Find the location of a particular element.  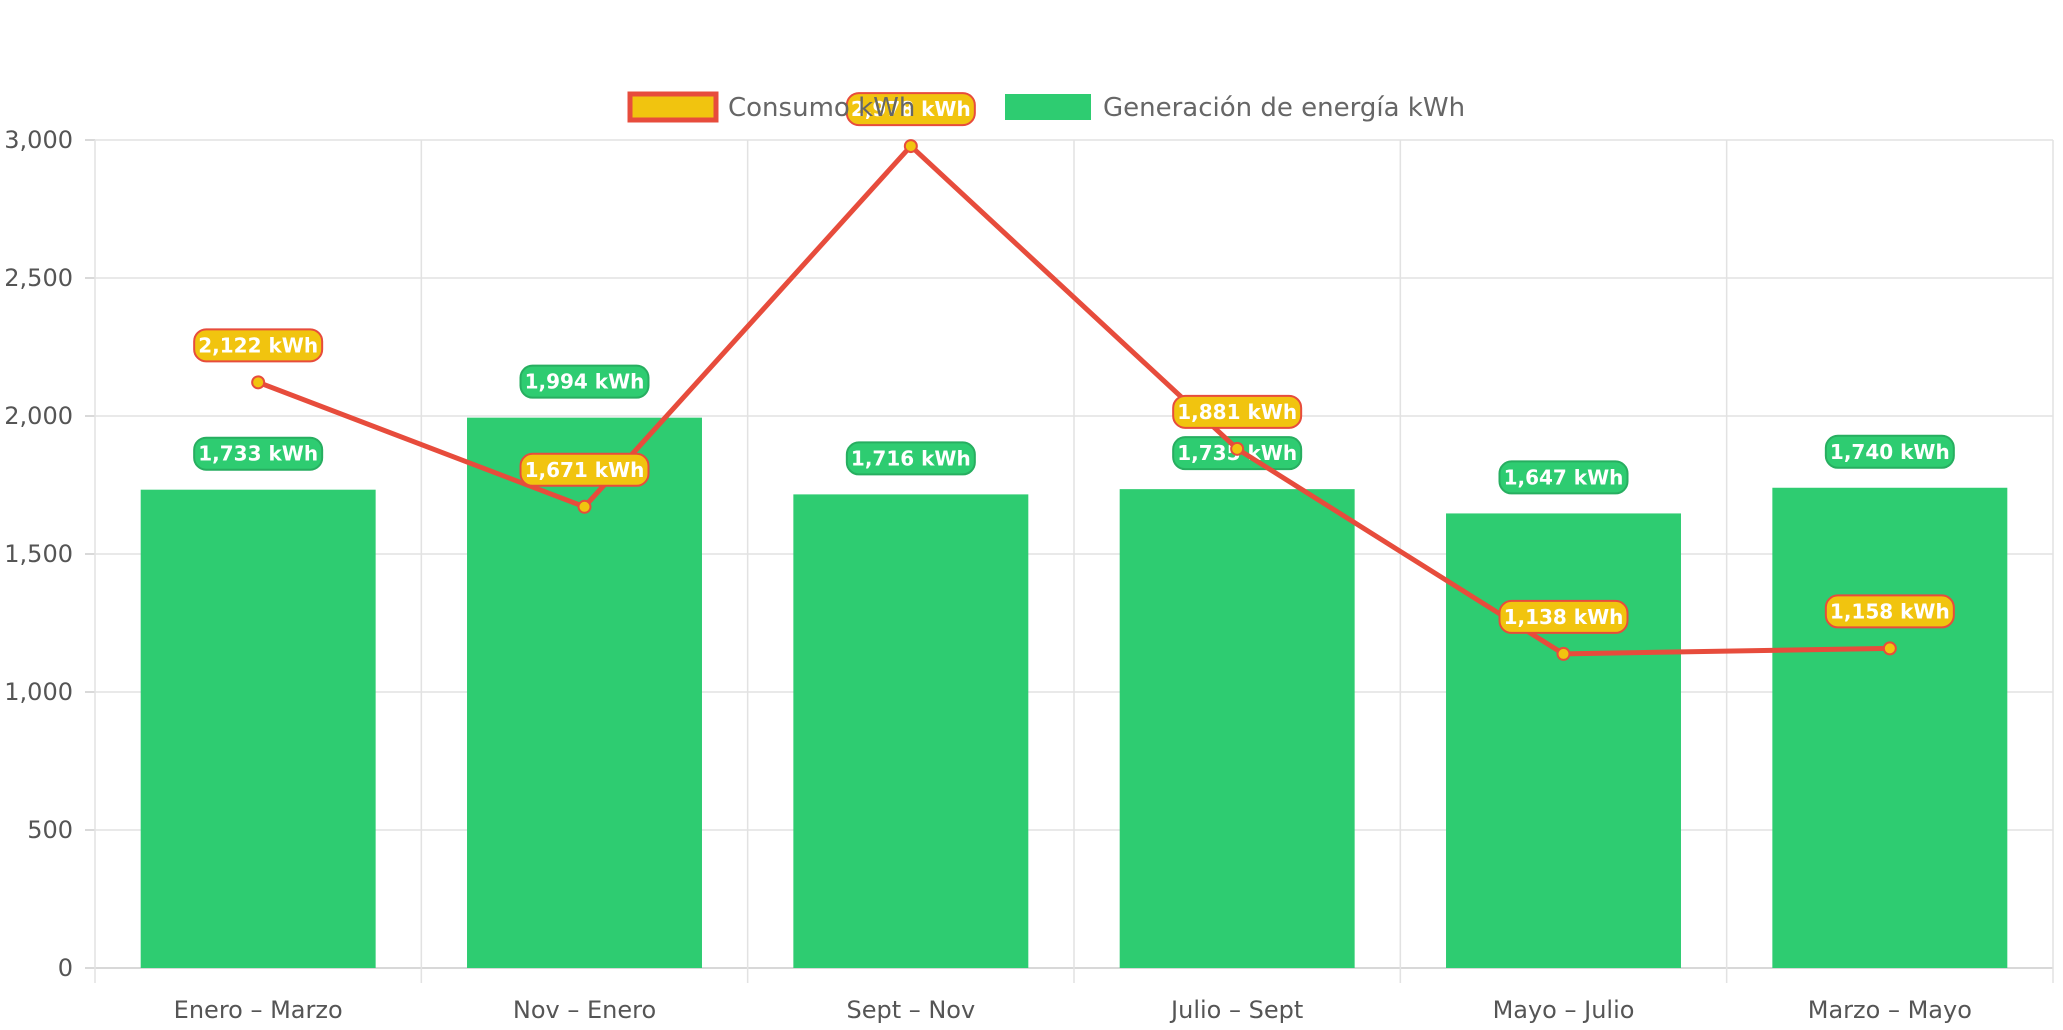

y-tick-label: 1,000 is located at coordinates (38, 692).